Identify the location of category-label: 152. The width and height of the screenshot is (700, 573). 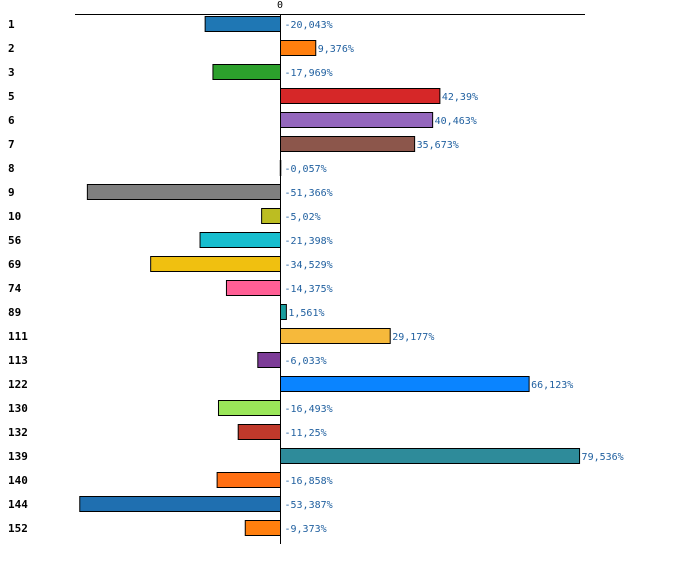
(18, 528).